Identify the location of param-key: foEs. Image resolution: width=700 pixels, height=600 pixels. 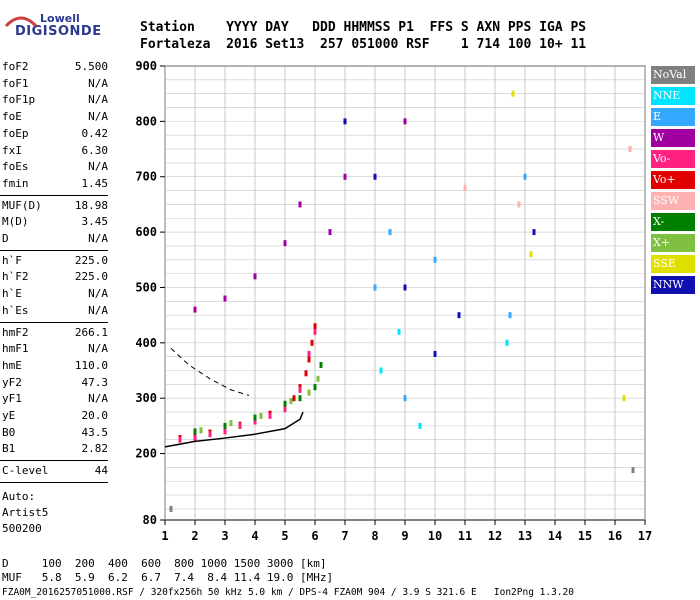
(15, 167).